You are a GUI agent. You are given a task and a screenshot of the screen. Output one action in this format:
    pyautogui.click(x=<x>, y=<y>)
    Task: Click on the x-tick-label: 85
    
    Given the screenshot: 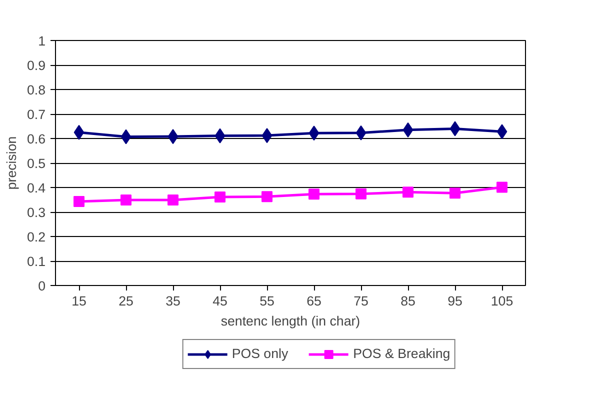 What is the action you would take?
    pyautogui.click(x=408, y=301)
    